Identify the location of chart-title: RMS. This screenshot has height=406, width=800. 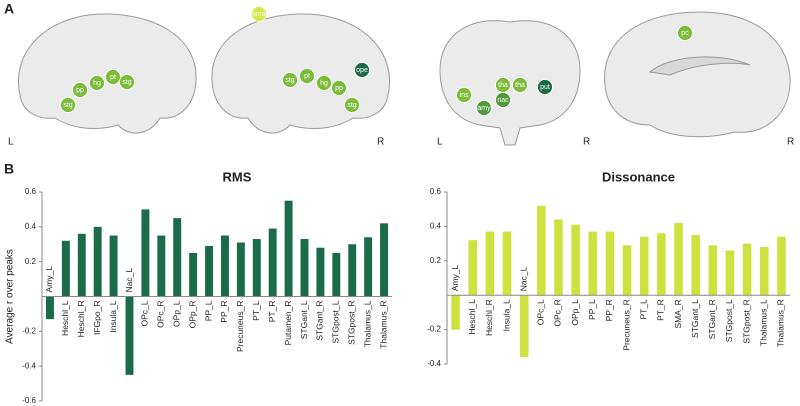
(237, 176).